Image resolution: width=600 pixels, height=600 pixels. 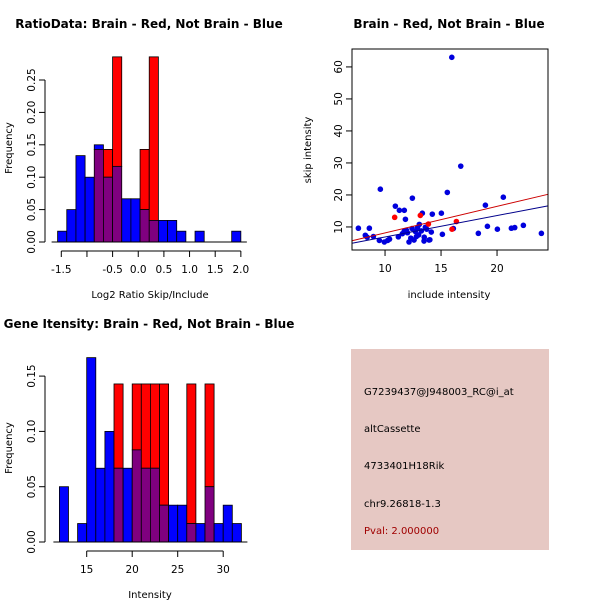 I want to click on ratio-histogram-ylabel: Frequency, so click(x=9, y=148).